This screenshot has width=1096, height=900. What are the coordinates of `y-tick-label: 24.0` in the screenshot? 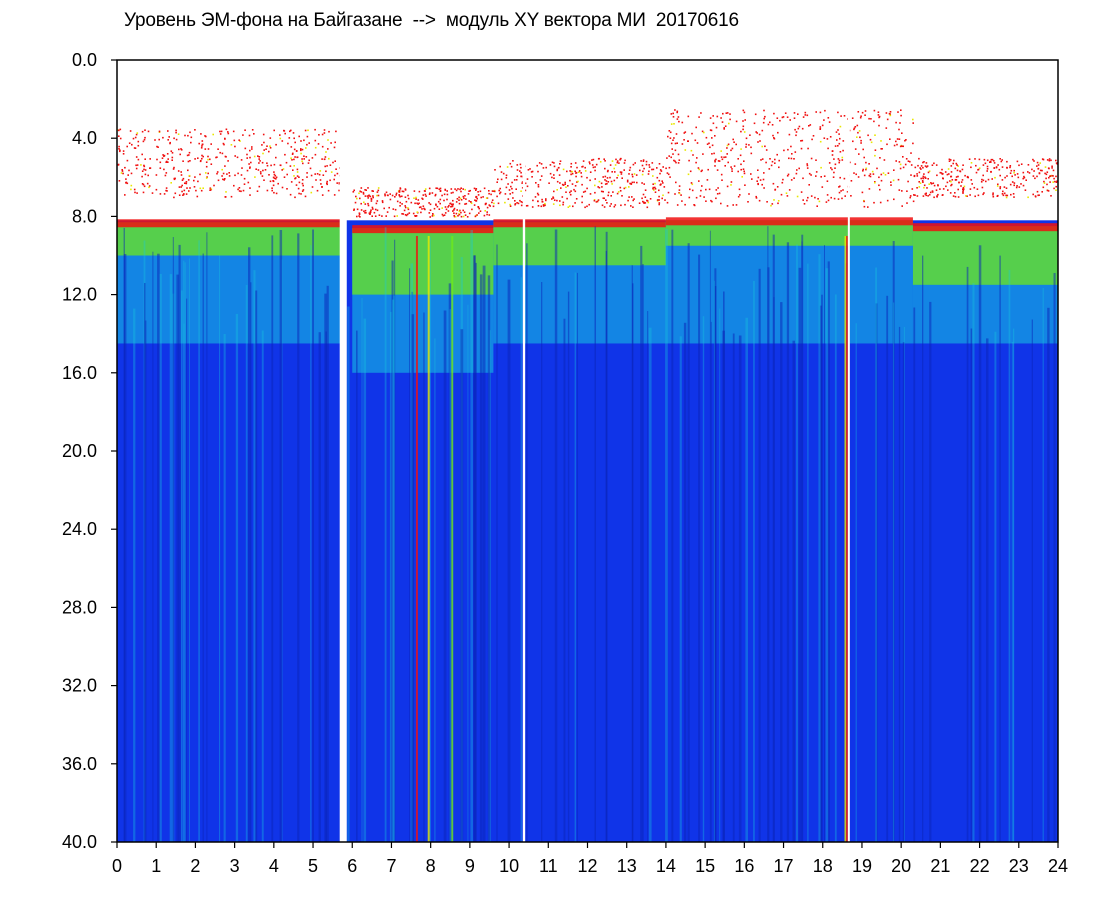 It's located at (79, 529).